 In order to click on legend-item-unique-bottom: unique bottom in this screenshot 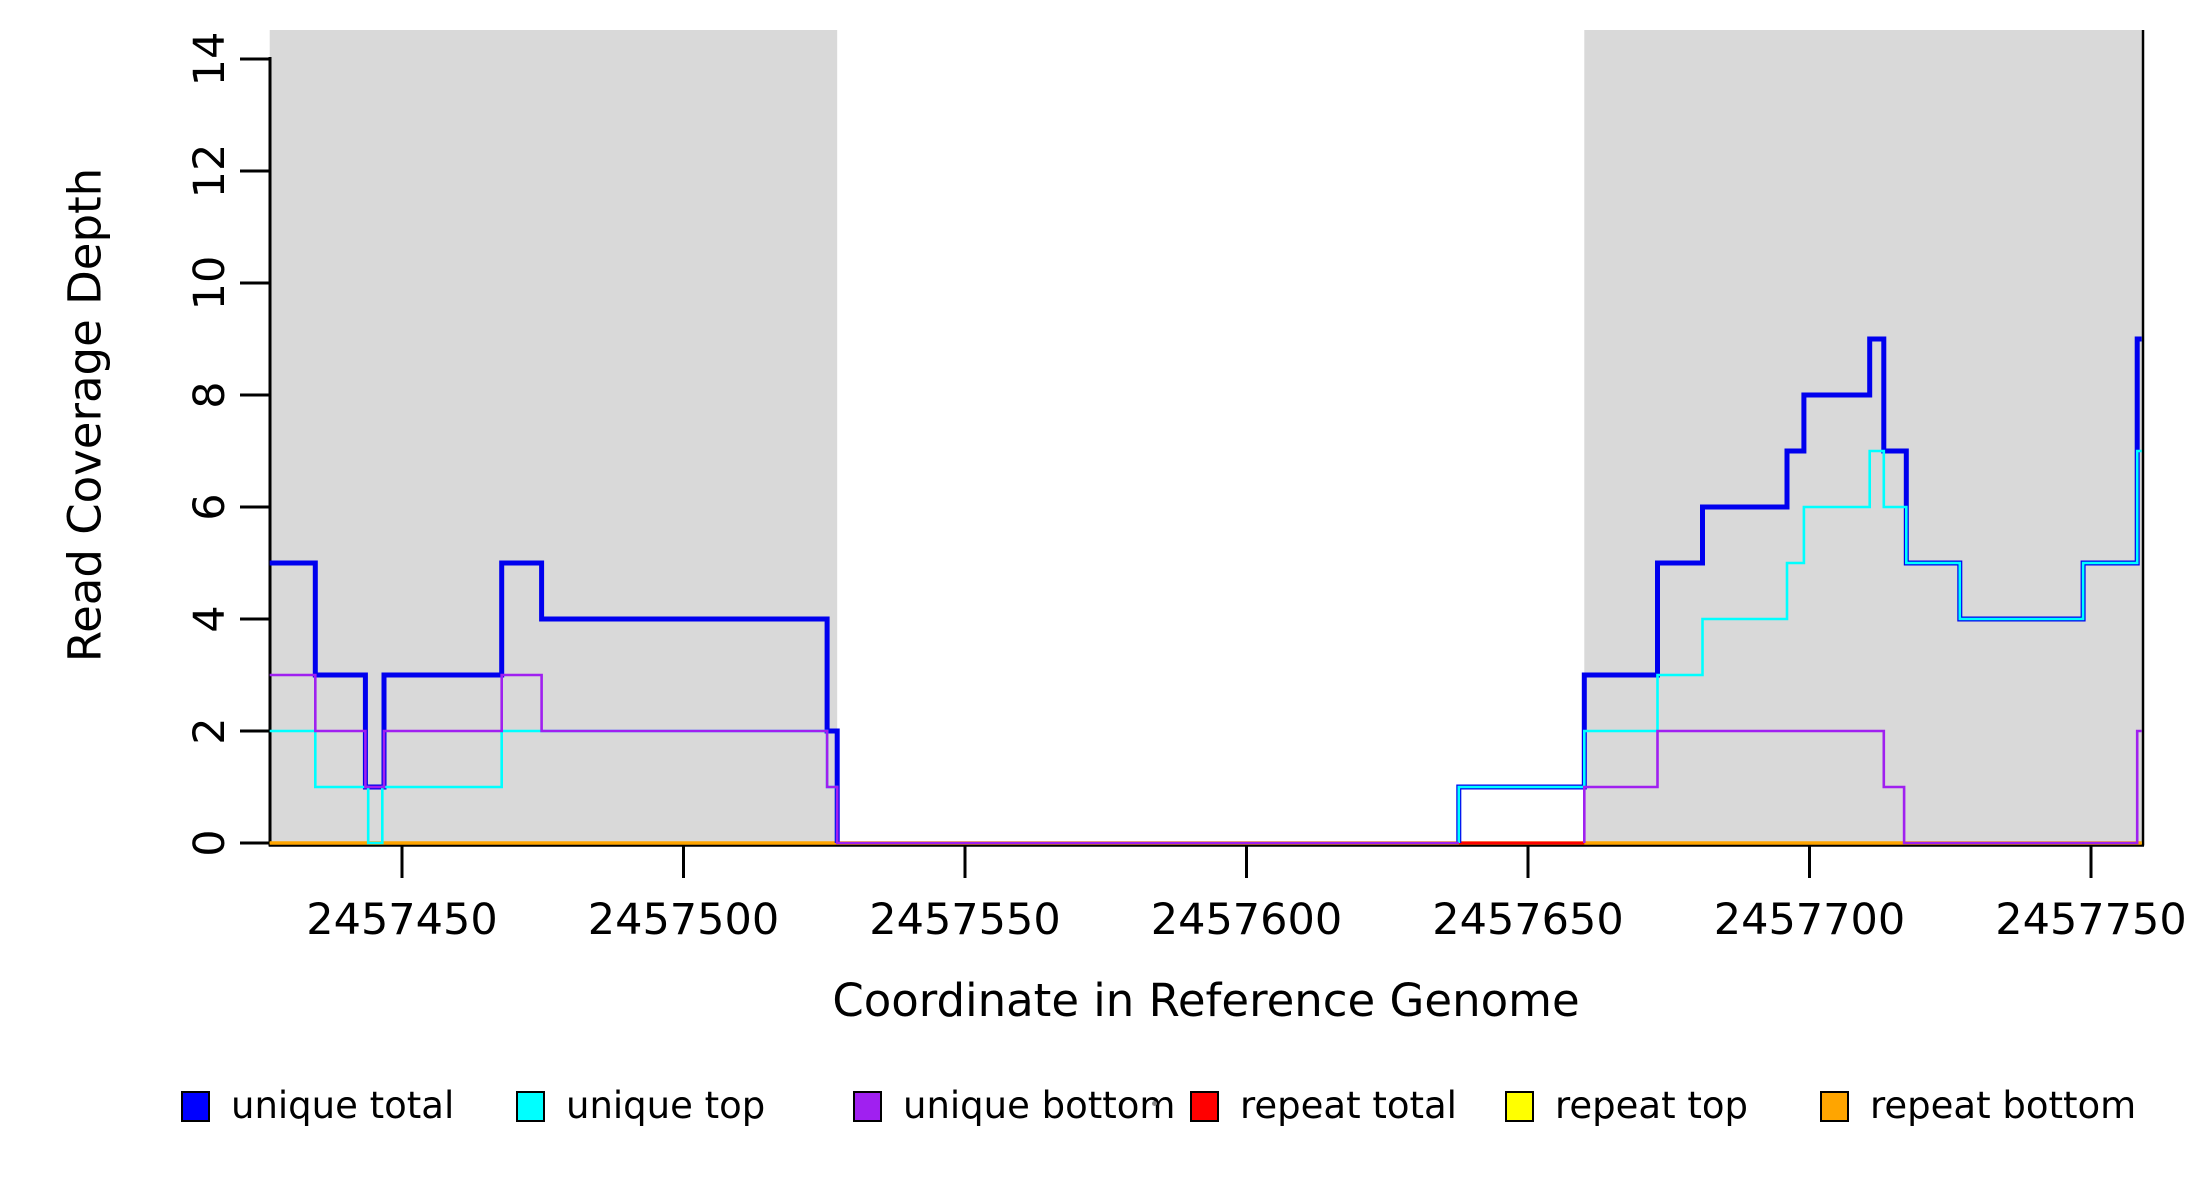, I will do `click(1014, 1106)`.